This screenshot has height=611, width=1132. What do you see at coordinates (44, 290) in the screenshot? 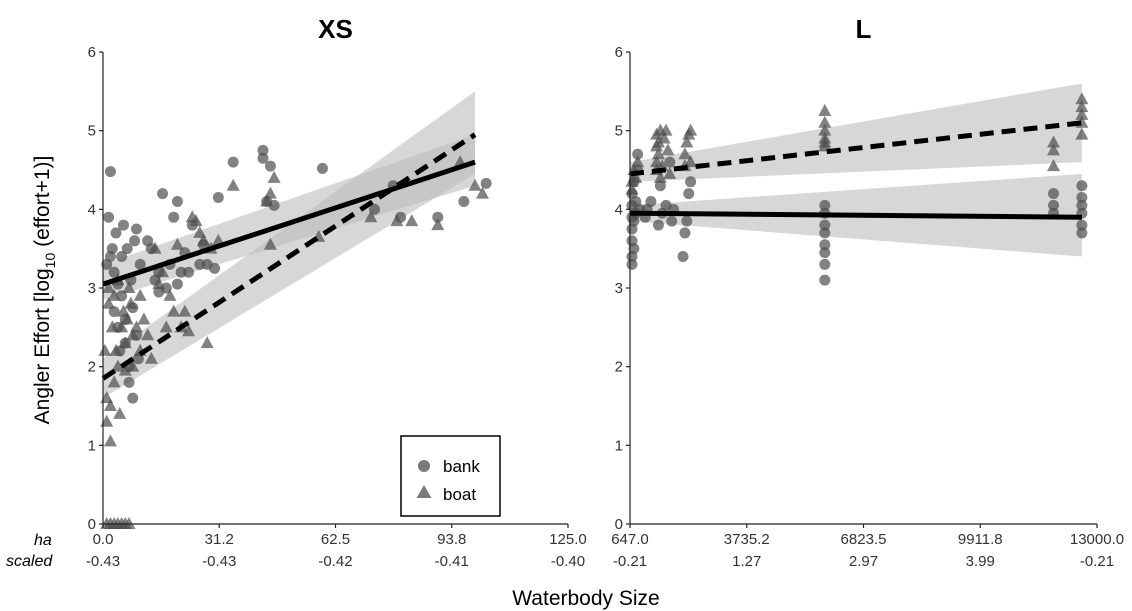
I see `y-axis-label: Angler Effort [log10 (effort+1)]` at bounding box center [44, 290].